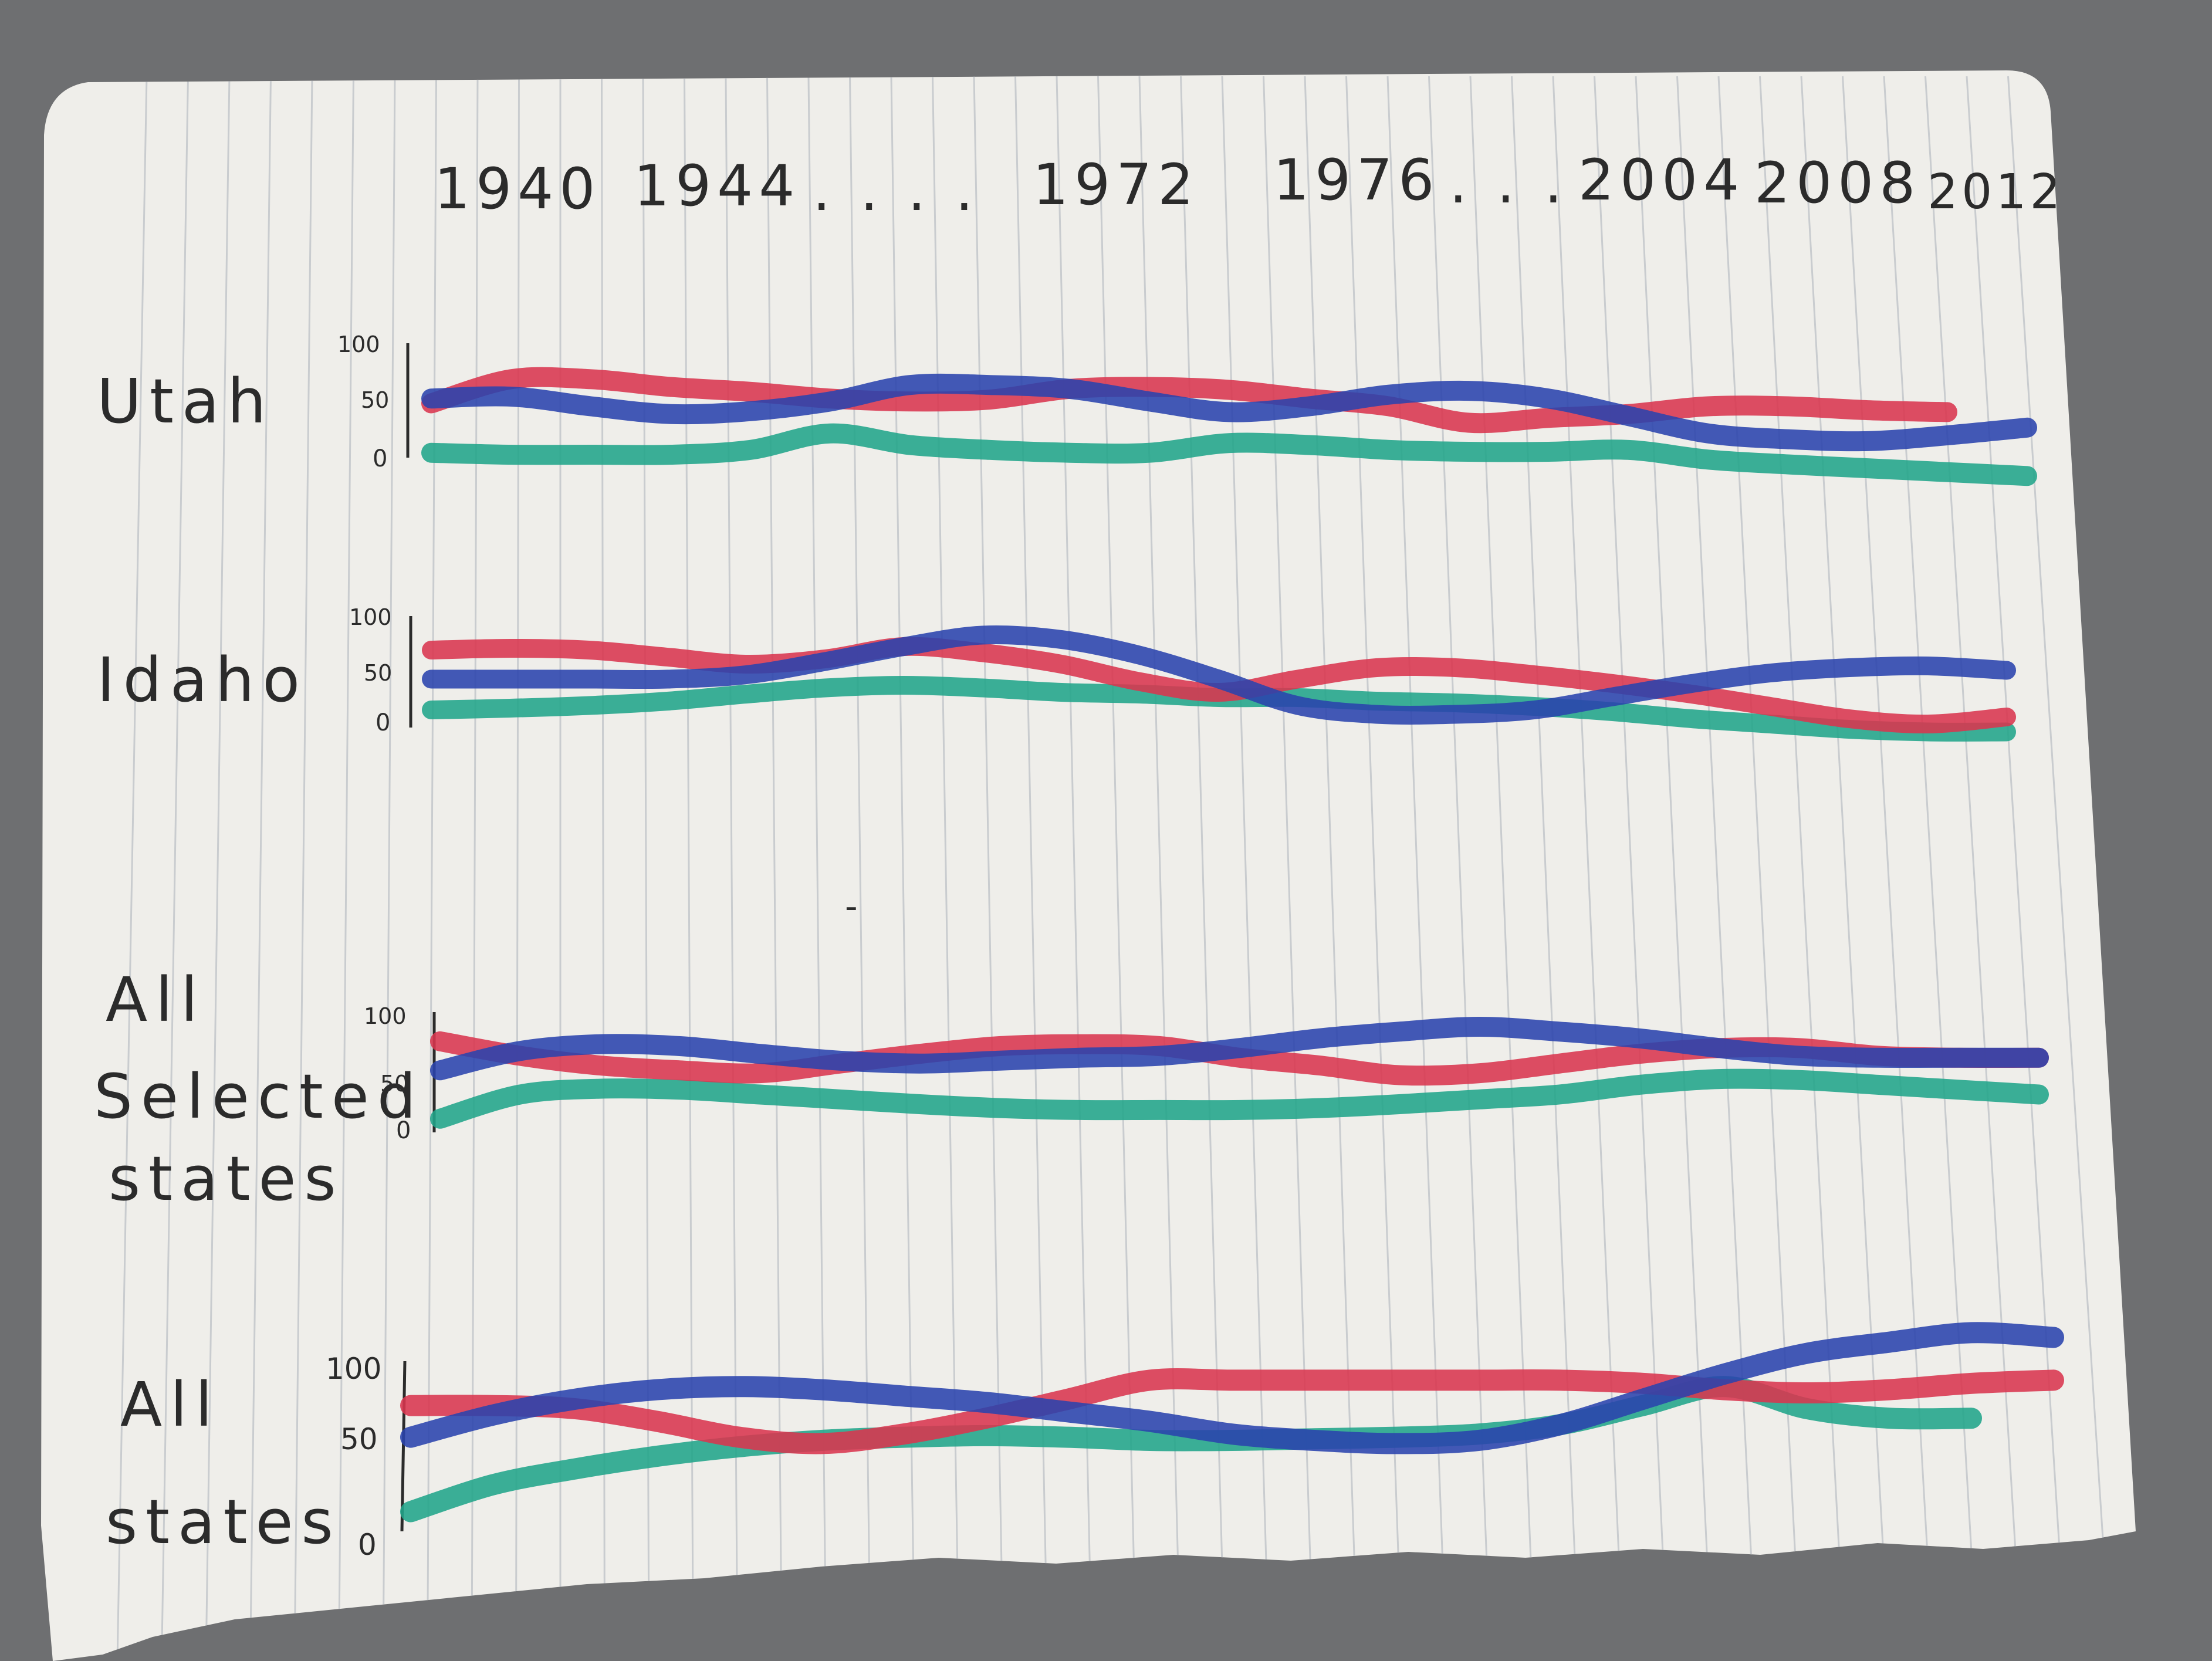  I want to click on x-label-2012: 2012, so click(1995, 192).